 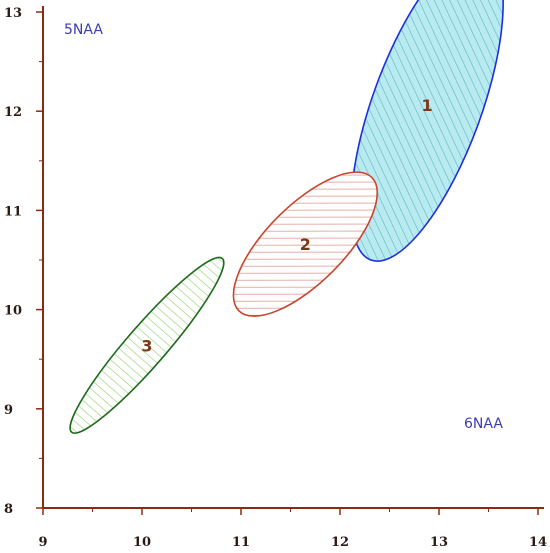 What do you see at coordinates (538, 542) in the screenshot?
I see `x-tick-label: 14` at bounding box center [538, 542].